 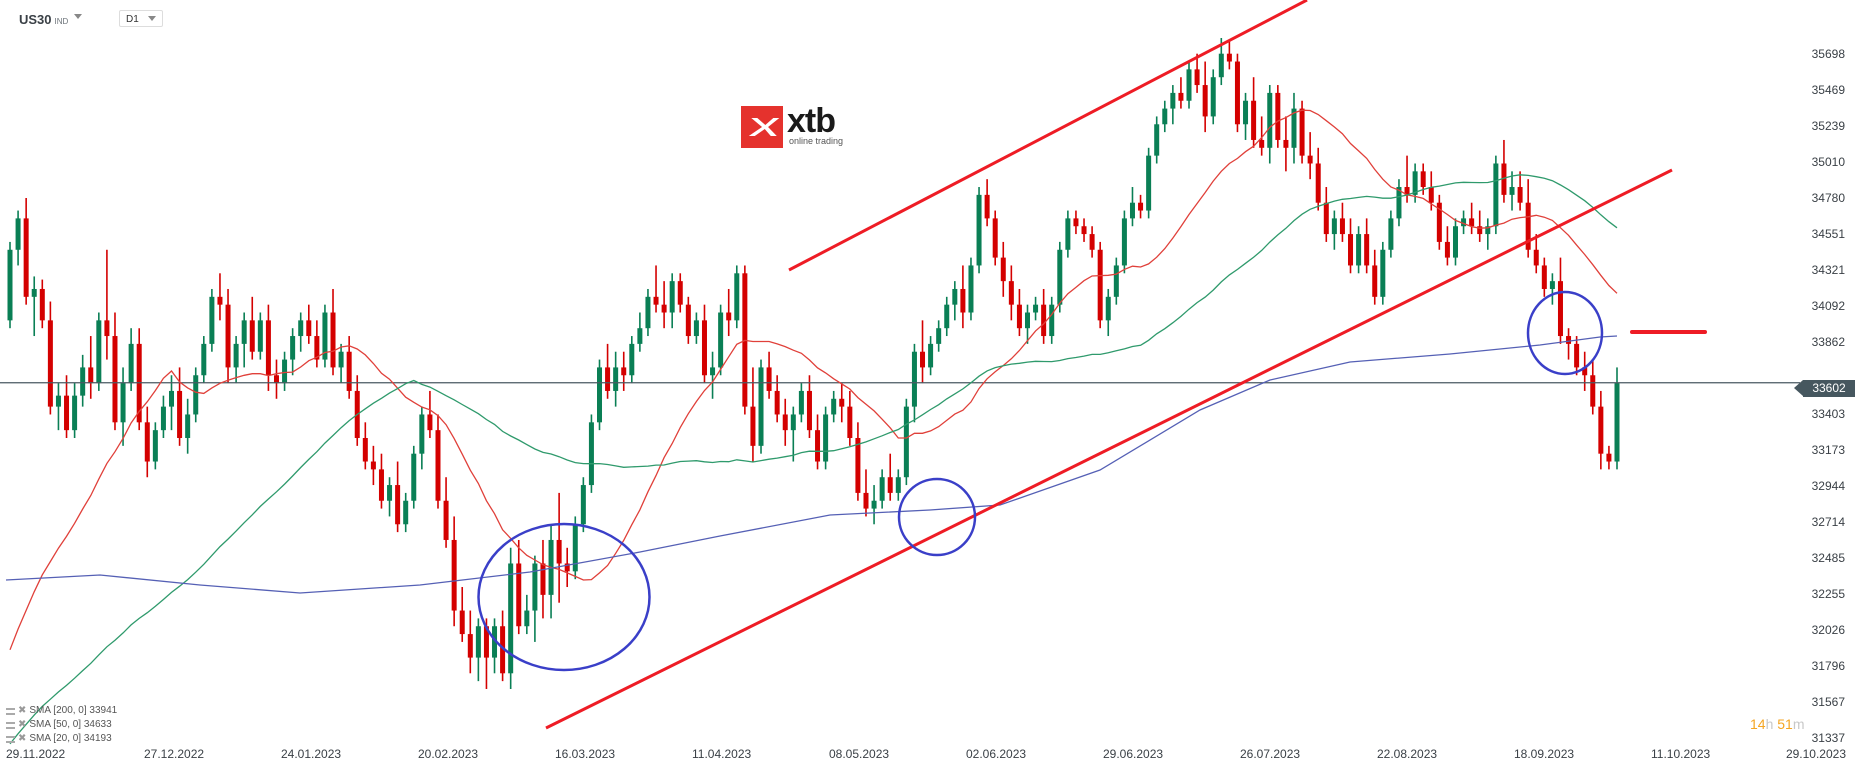 I want to click on price-tick-label: 33403, so click(x=1828, y=414).